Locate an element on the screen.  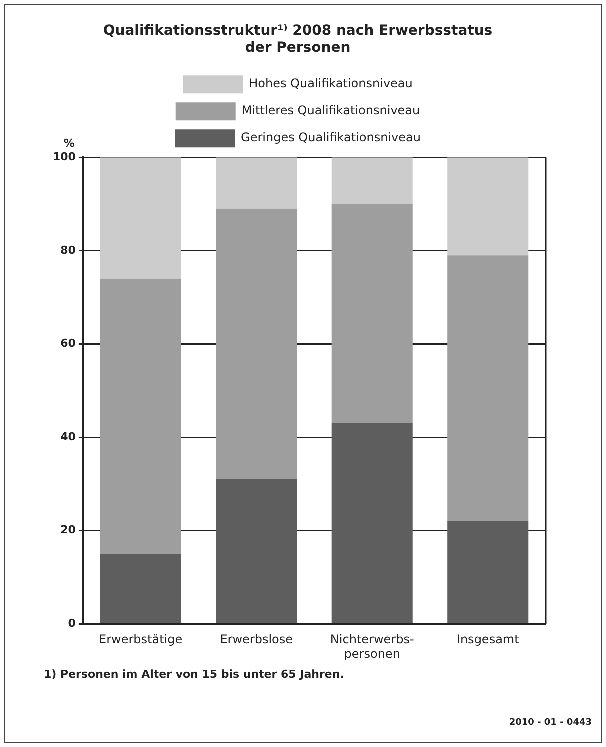
x-tick-label: Erwerbstätige is located at coordinates (141, 639).